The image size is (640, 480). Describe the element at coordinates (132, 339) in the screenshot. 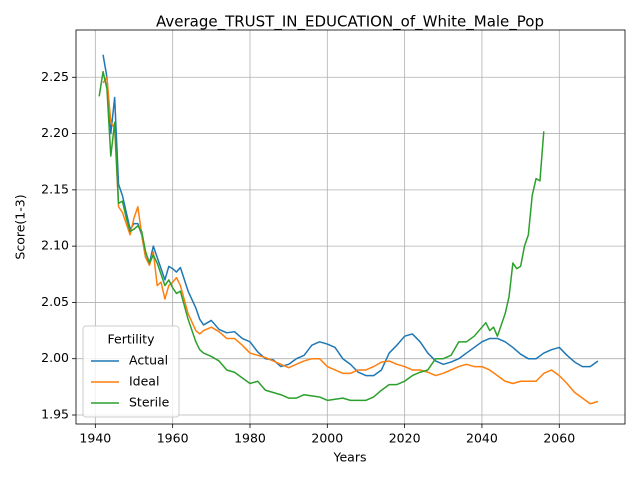

I see `legend-title: Fertility` at that location.